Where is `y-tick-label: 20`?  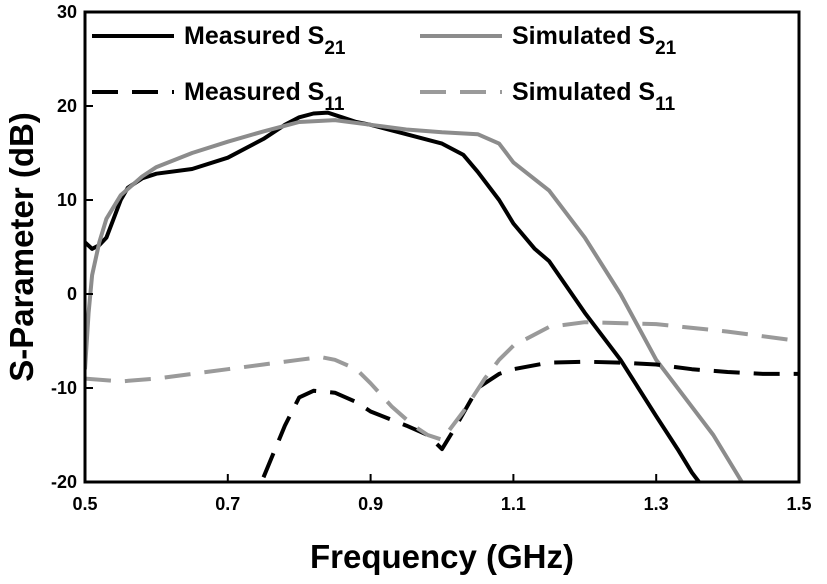
y-tick-label: 20 is located at coordinates (67, 106).